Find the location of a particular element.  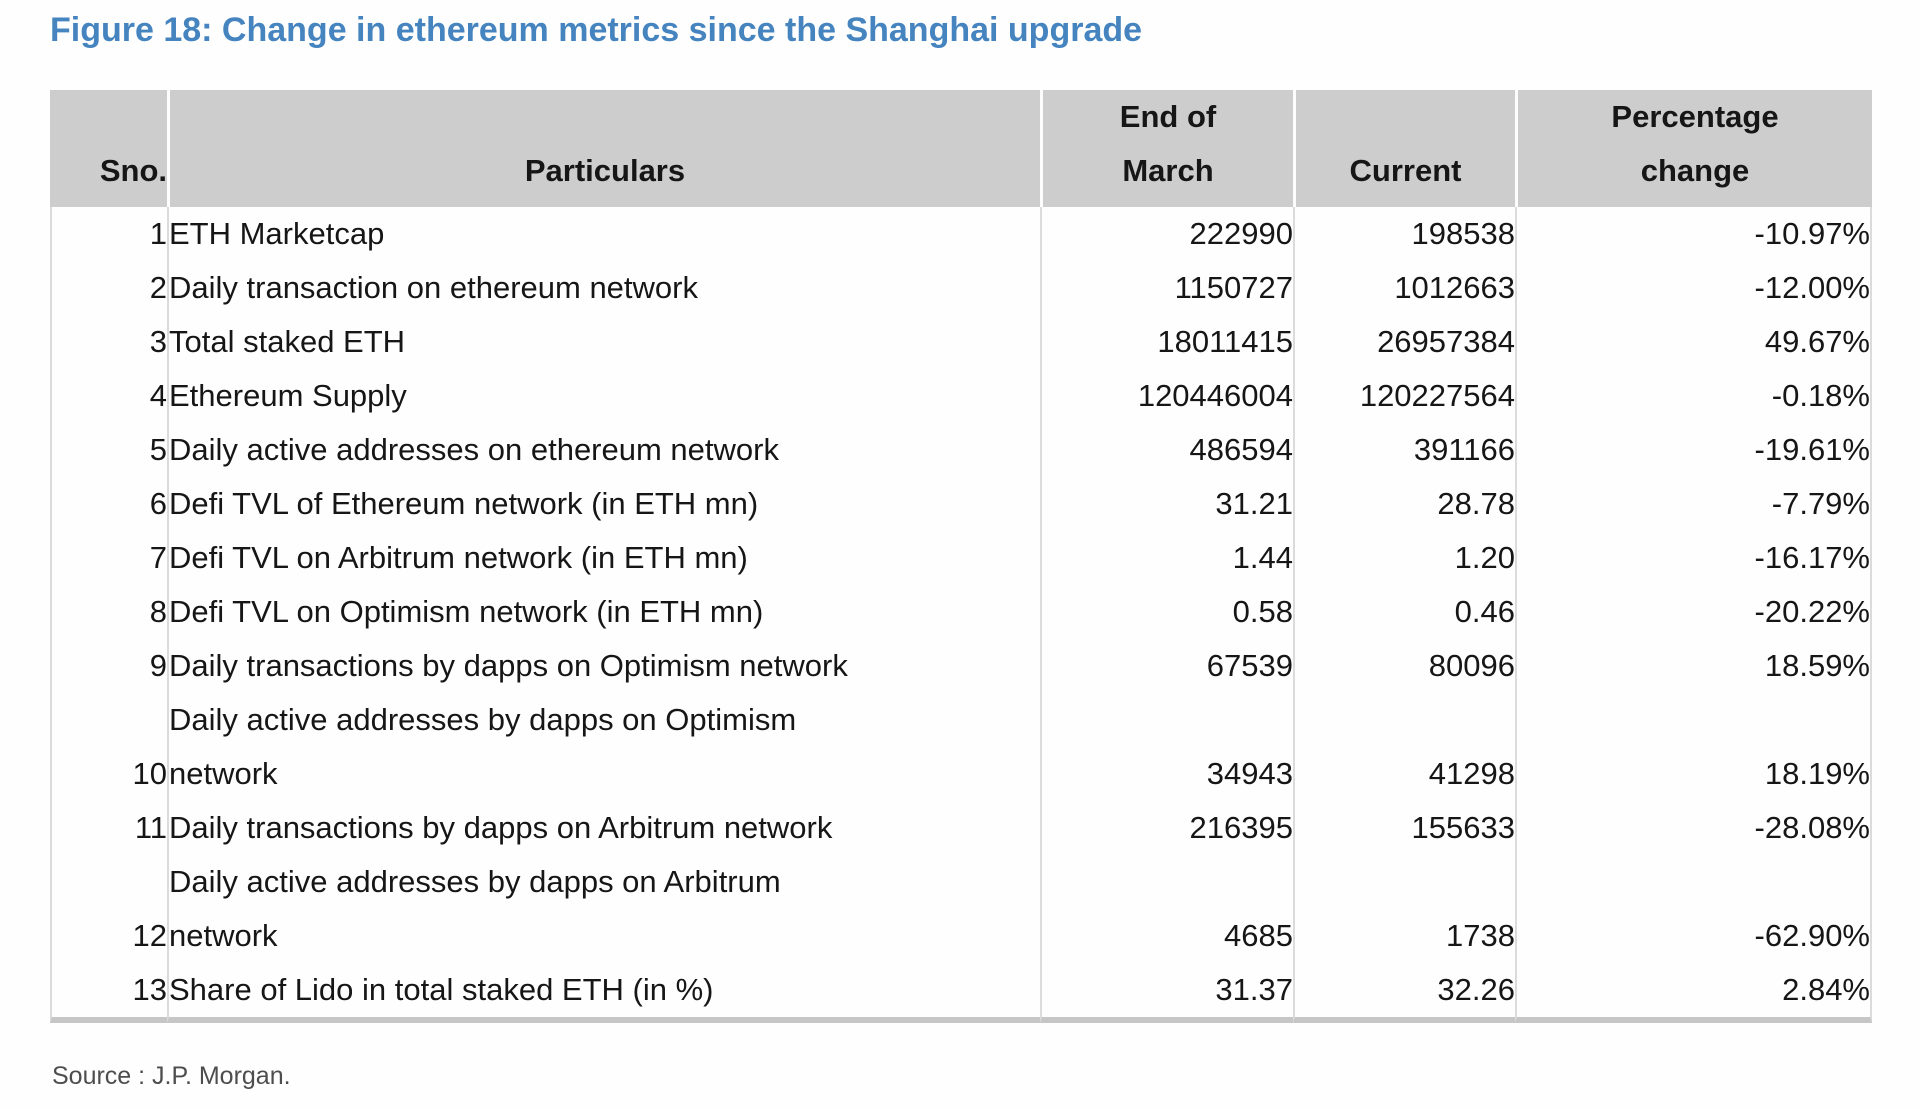

cell-particulars: ETH Marketcap is located at coordinates (603, 234).